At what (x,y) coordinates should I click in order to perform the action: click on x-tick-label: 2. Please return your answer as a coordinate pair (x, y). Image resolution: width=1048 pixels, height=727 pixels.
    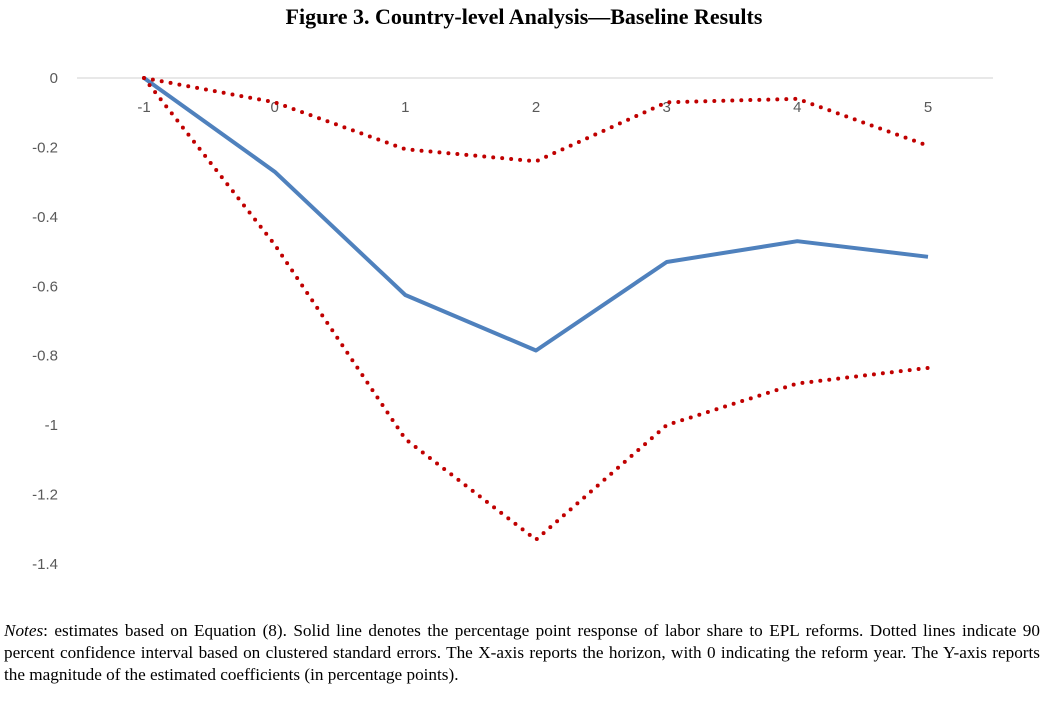
    Looking at the image, I should click on (536, 107).